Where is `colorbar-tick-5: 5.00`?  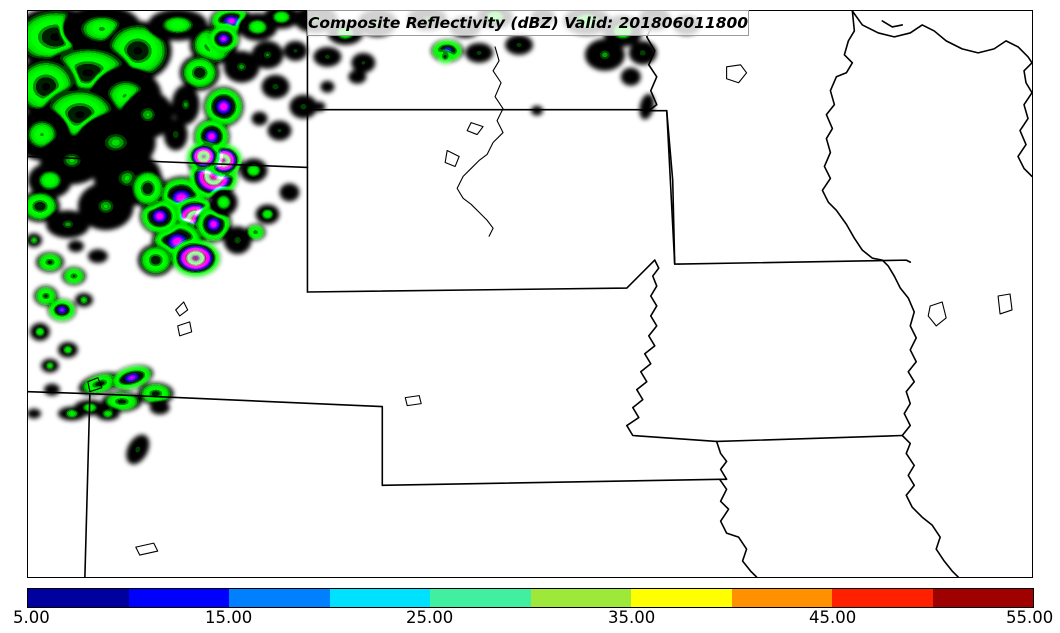
colorbar-tick-5: 5.00 is located at coordinates (31, 617).